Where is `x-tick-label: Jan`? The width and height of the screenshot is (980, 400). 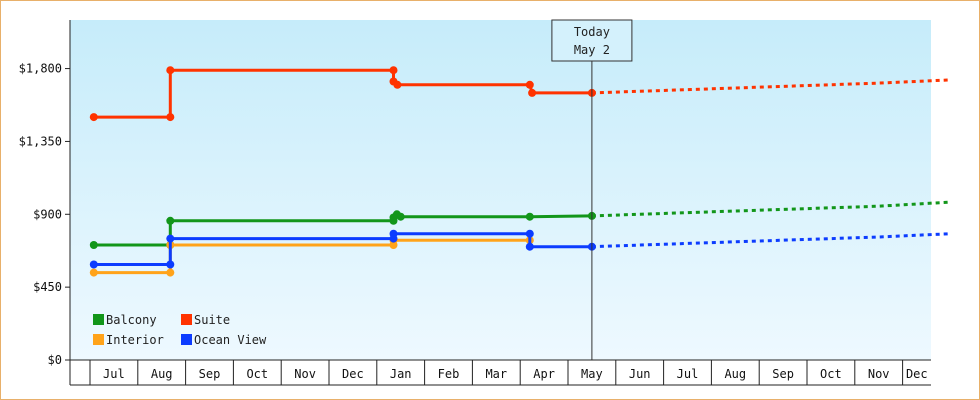
x-tick-label: Jan is located at coordinates (401, 374).